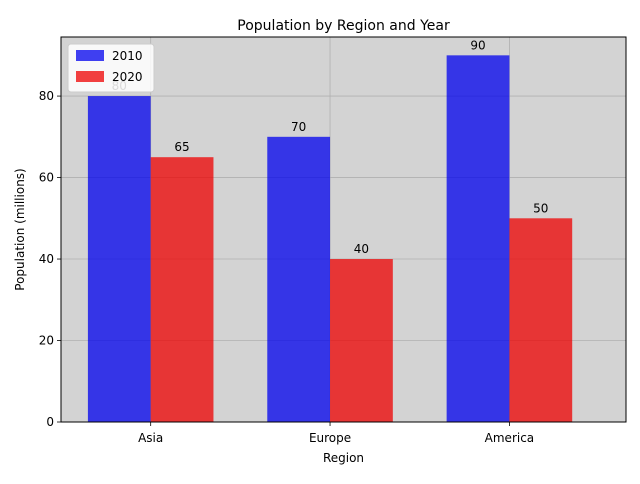 The height and width of the screenshot is (484, 640). I want to click on data-label-2020-europe: 40, so click(361, 249).